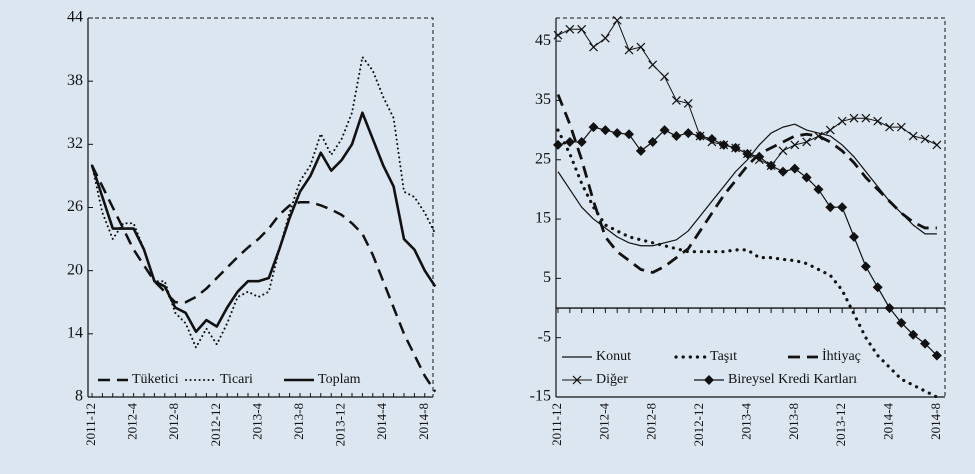 The height and width of the screenshot is (474, 975). I want to click on legend-label: Taşıt, so click(723, 356).